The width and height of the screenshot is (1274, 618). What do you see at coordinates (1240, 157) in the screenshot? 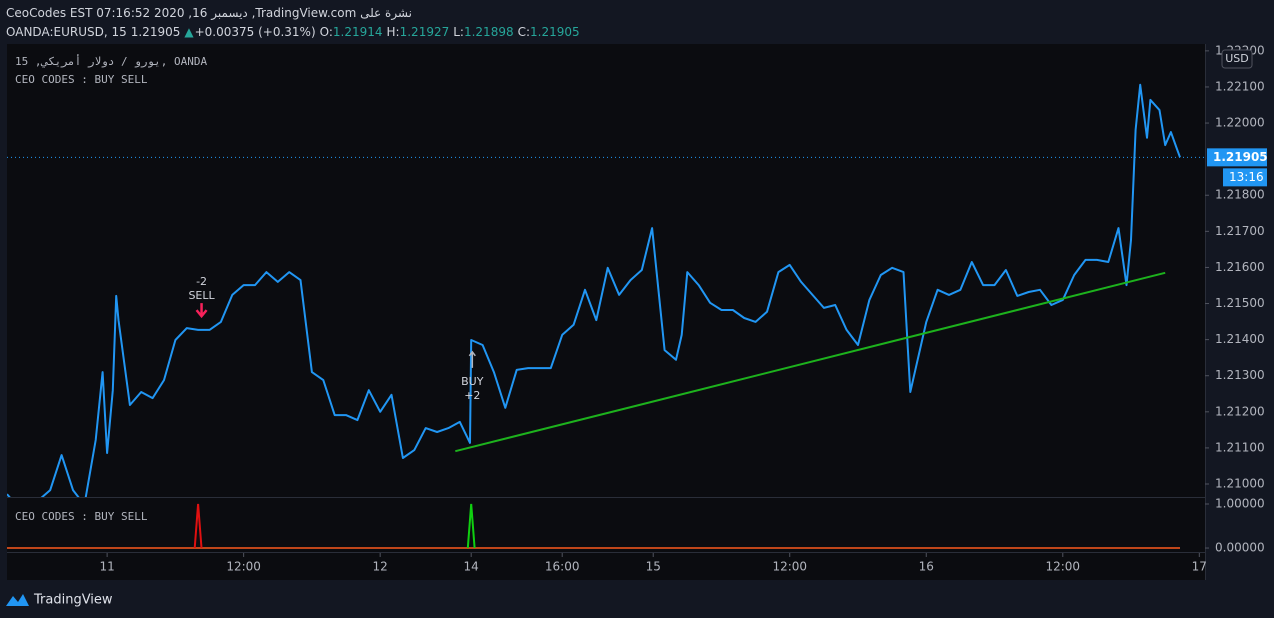
I see `last-price-label: 1.21905` at bounding box center [1240, 157].